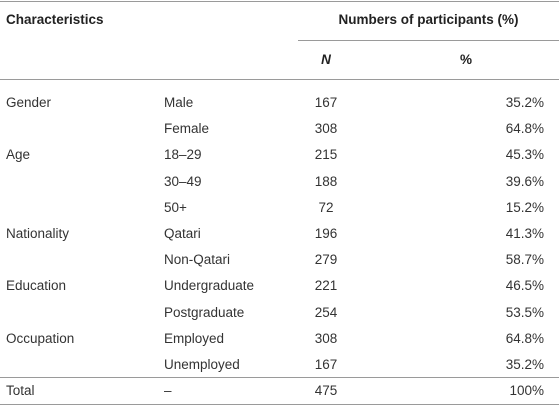 The width and height of the screenshot is (559, 420). What do you see at coordinates (524, 260) in the screenshot?
I see `pct-cell: 58.7%` at bounding box center [524, 260].